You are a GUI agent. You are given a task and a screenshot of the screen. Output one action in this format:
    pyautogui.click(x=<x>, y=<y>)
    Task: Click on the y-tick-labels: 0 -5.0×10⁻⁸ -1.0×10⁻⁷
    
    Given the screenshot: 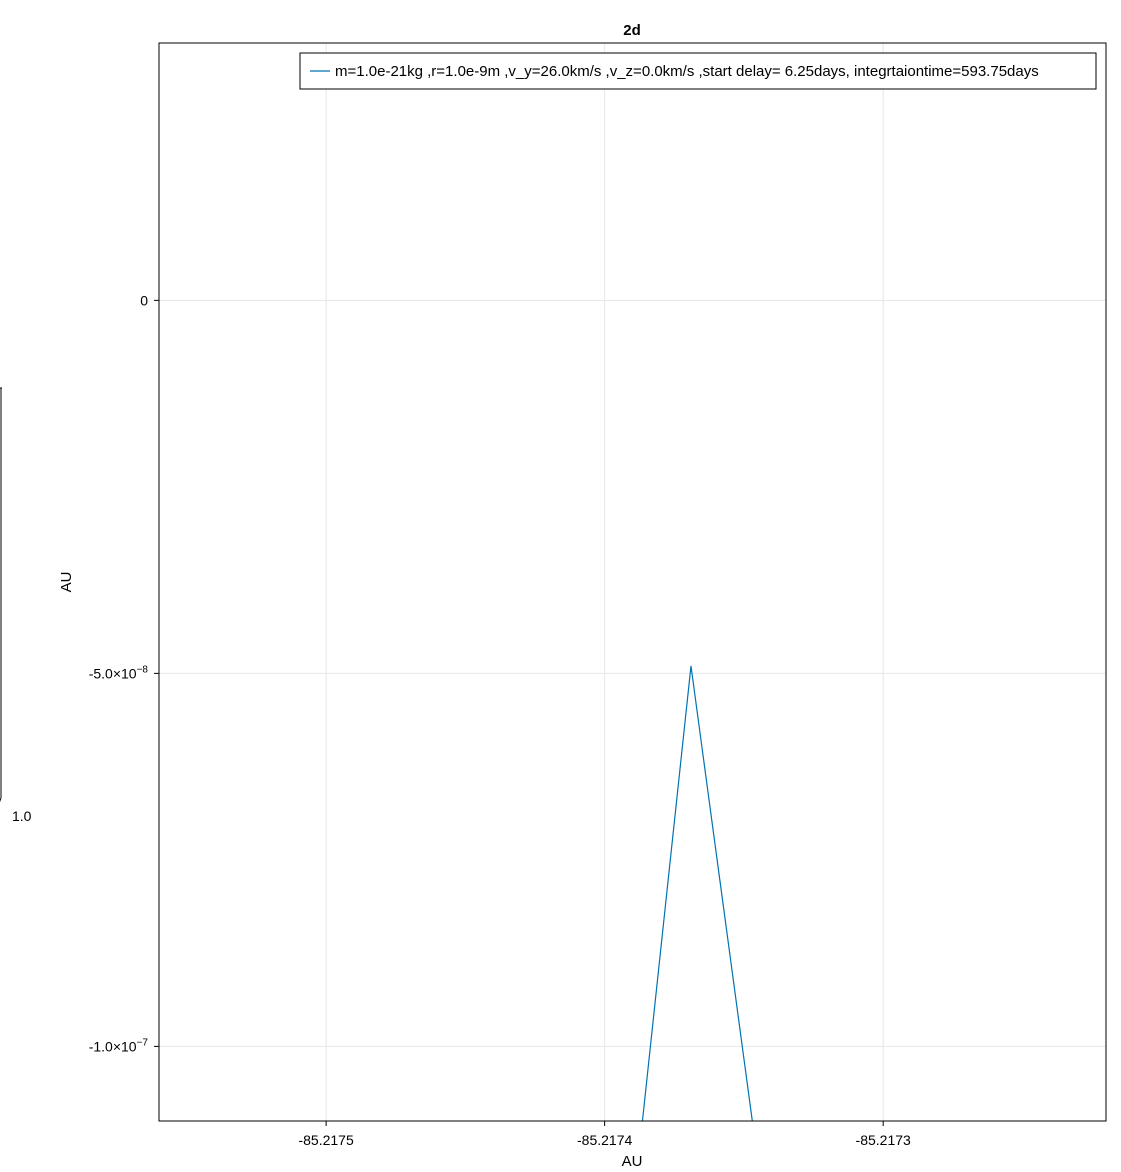 What is the action you would take?
    pyautogui.click(x=124, y=673)
    